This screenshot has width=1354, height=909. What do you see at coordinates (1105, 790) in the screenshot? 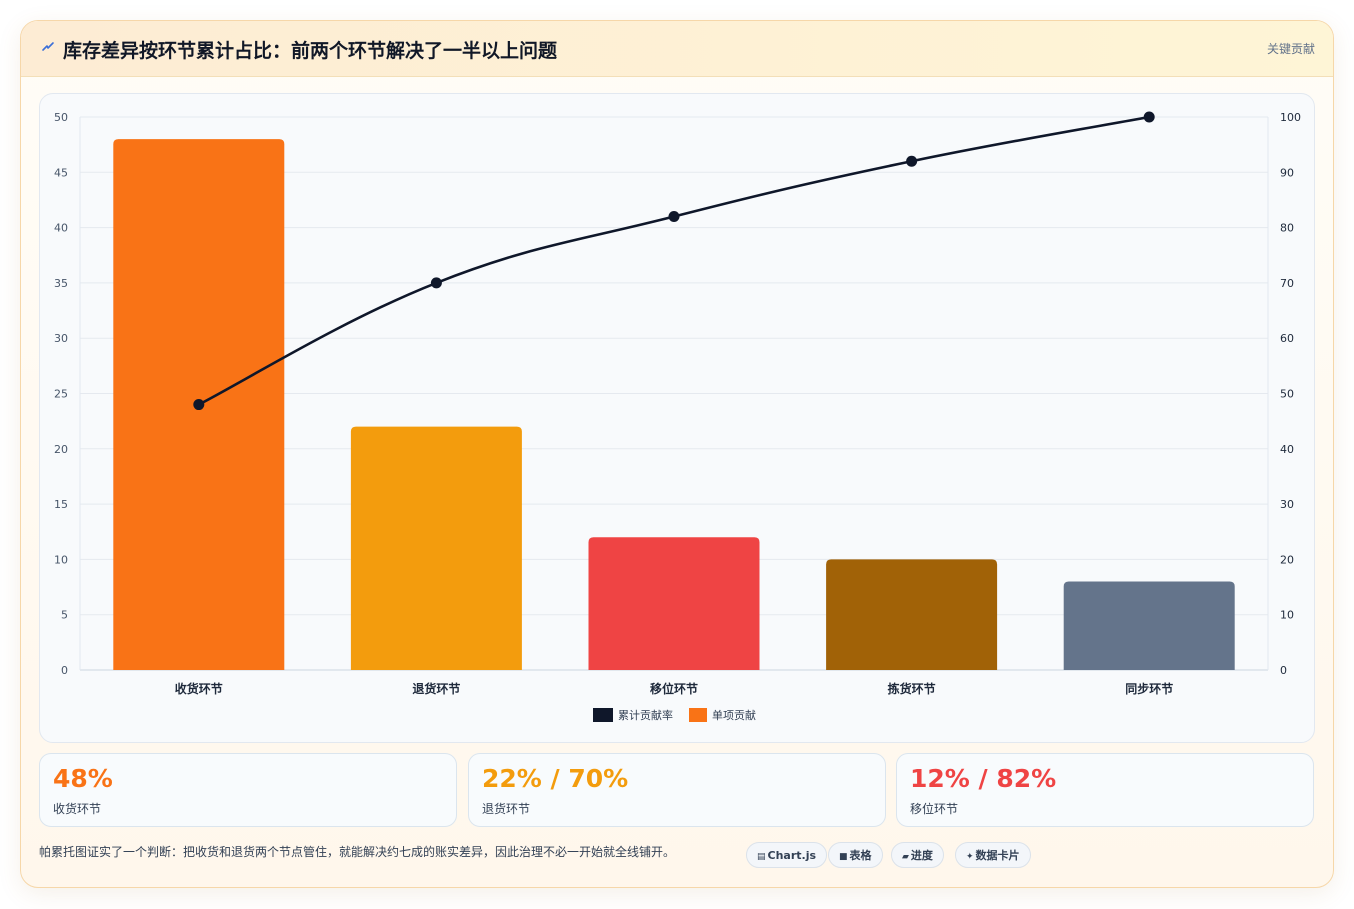
I see `kpi-card-transfer: 12% / 82% 移位环节` at bounding box center [1105, 790].